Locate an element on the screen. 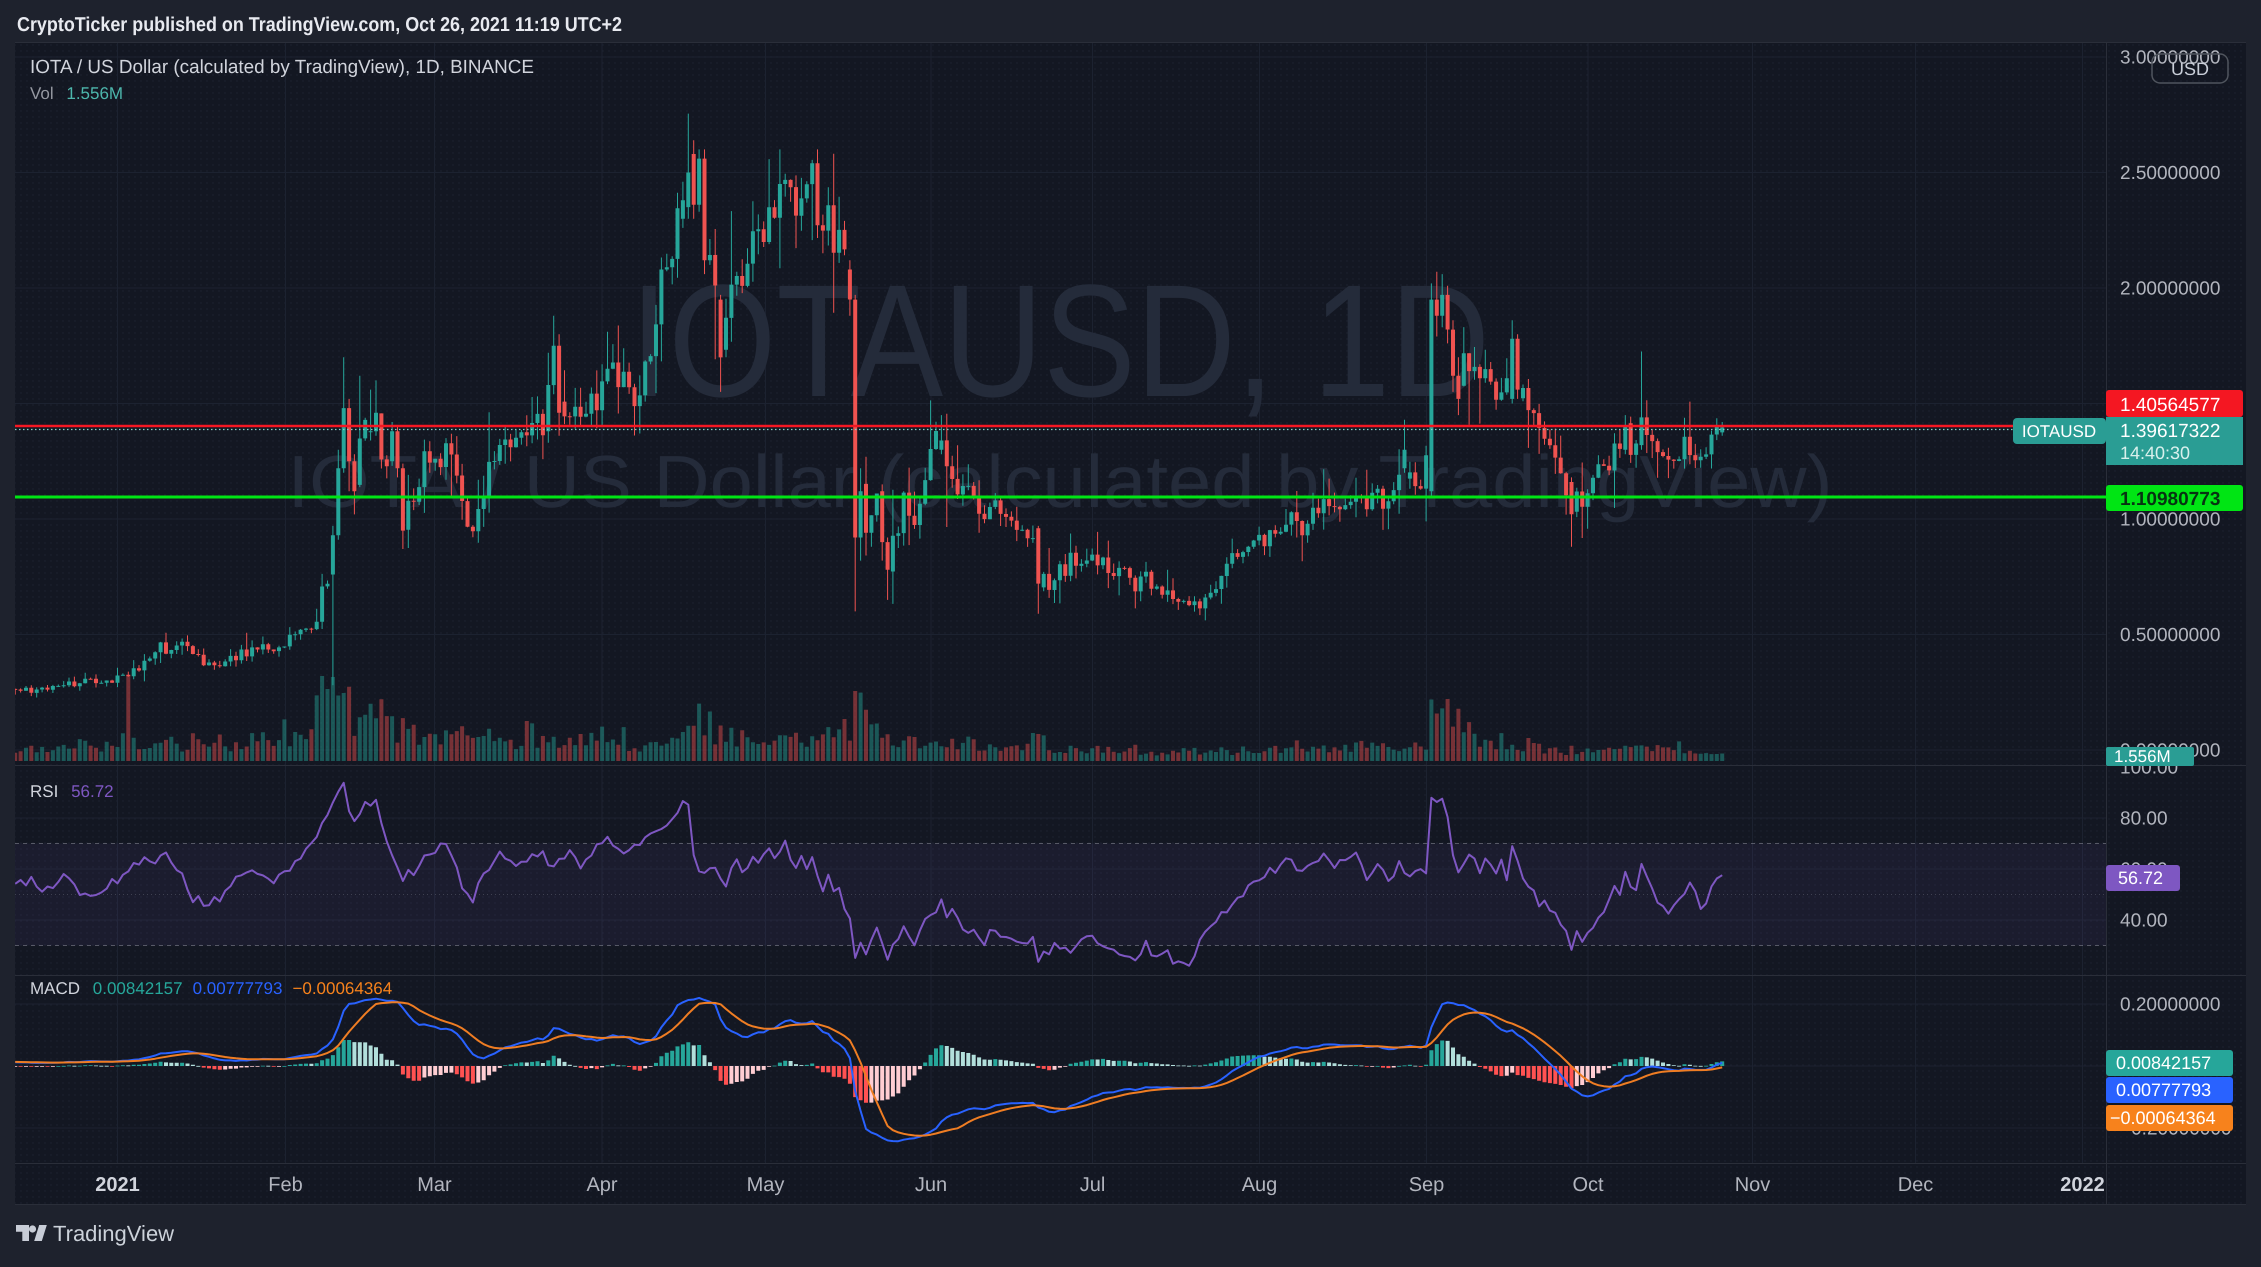 Image resolution: width=2261 pixels, height=1267 pixels. svg-text: 1.556M is located at coordinates (2142, 756).